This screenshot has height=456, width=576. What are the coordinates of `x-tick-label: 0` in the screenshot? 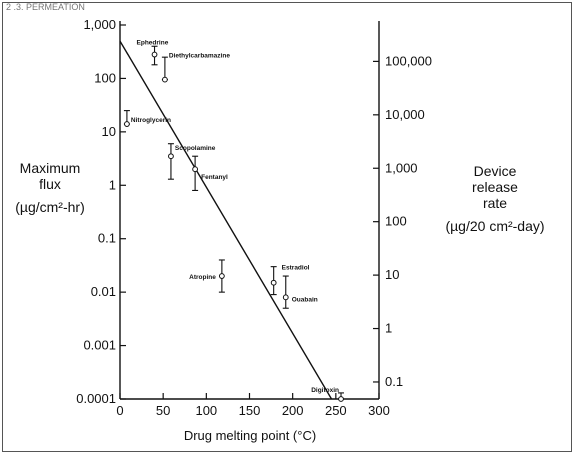 It's located at (119, 410).